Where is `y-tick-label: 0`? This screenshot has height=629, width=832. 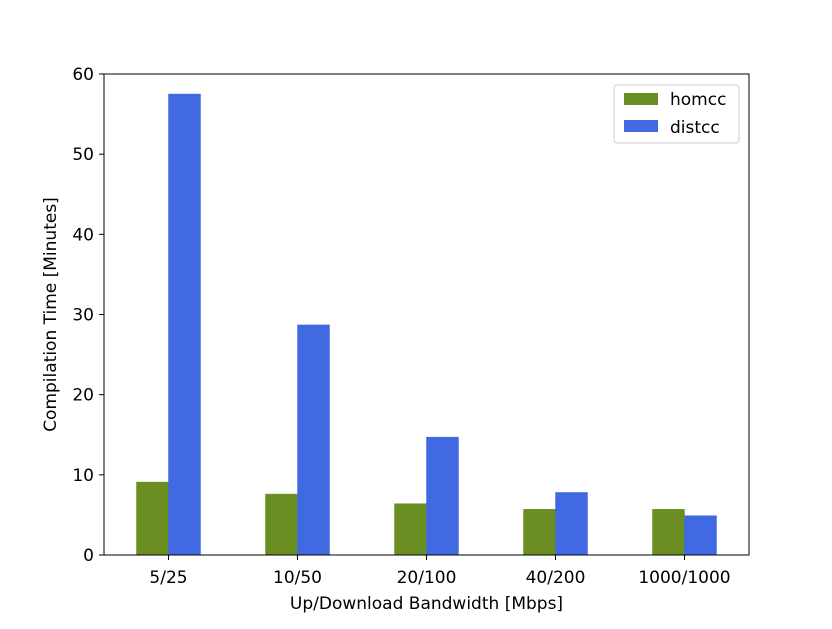 y-tick-label: 0 is located at coordinates (88, 556).